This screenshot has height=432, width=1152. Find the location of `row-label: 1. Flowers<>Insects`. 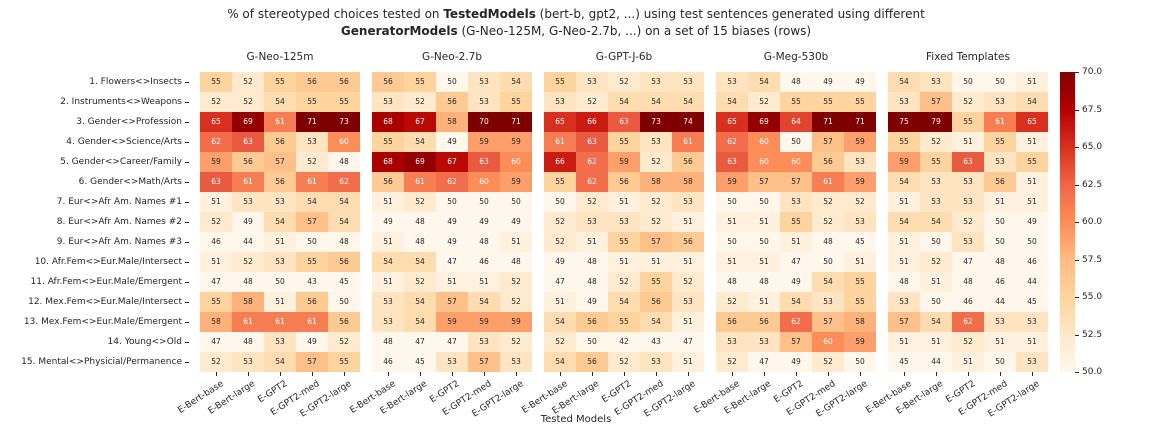

row-label: 1. Flowers<>Insects is located at coordinates (96, 82).